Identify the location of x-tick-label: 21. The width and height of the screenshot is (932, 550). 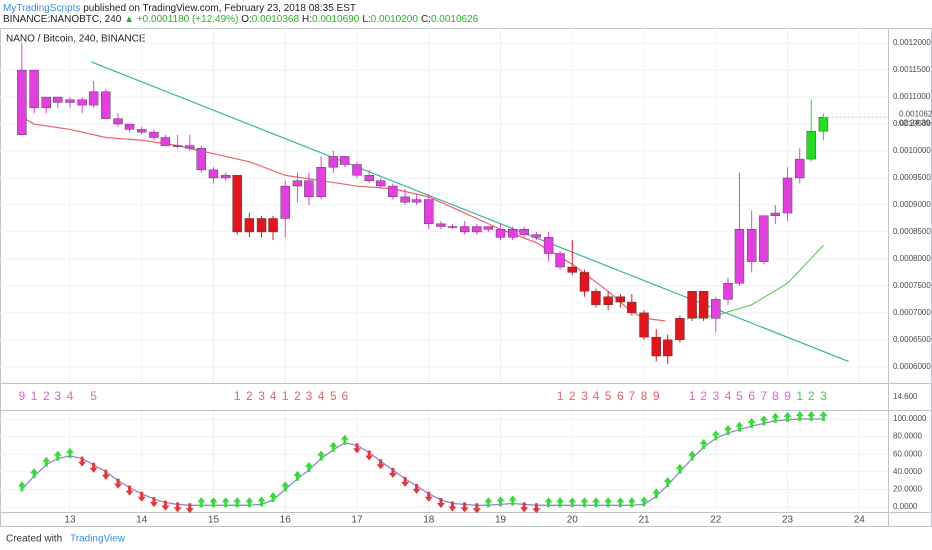
(644, 520).